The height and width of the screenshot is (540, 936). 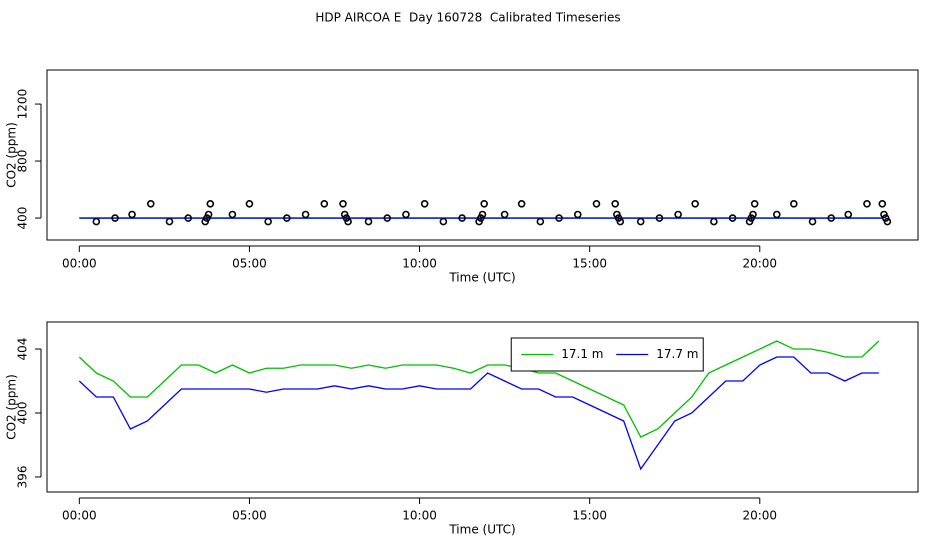 I want to click on y-tick-label: 800, so click(x=23, y=161).